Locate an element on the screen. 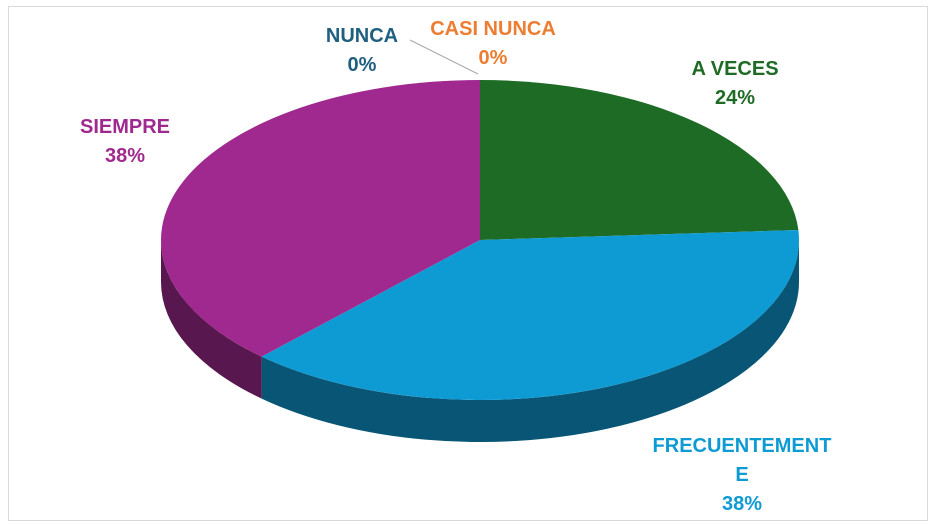 This screenshot has height=525, width=937. pie-side is located at coordinates (211, 319).